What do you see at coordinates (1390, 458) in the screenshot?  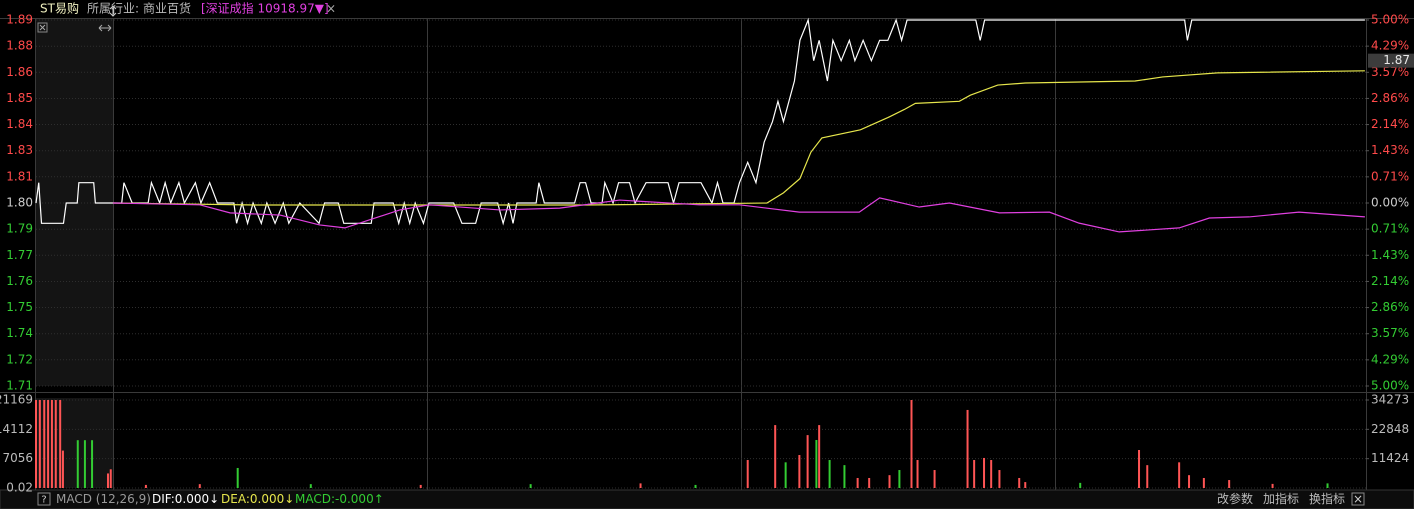 I see `y2-tick-label: 11424` at bounding box center [1390, 458].